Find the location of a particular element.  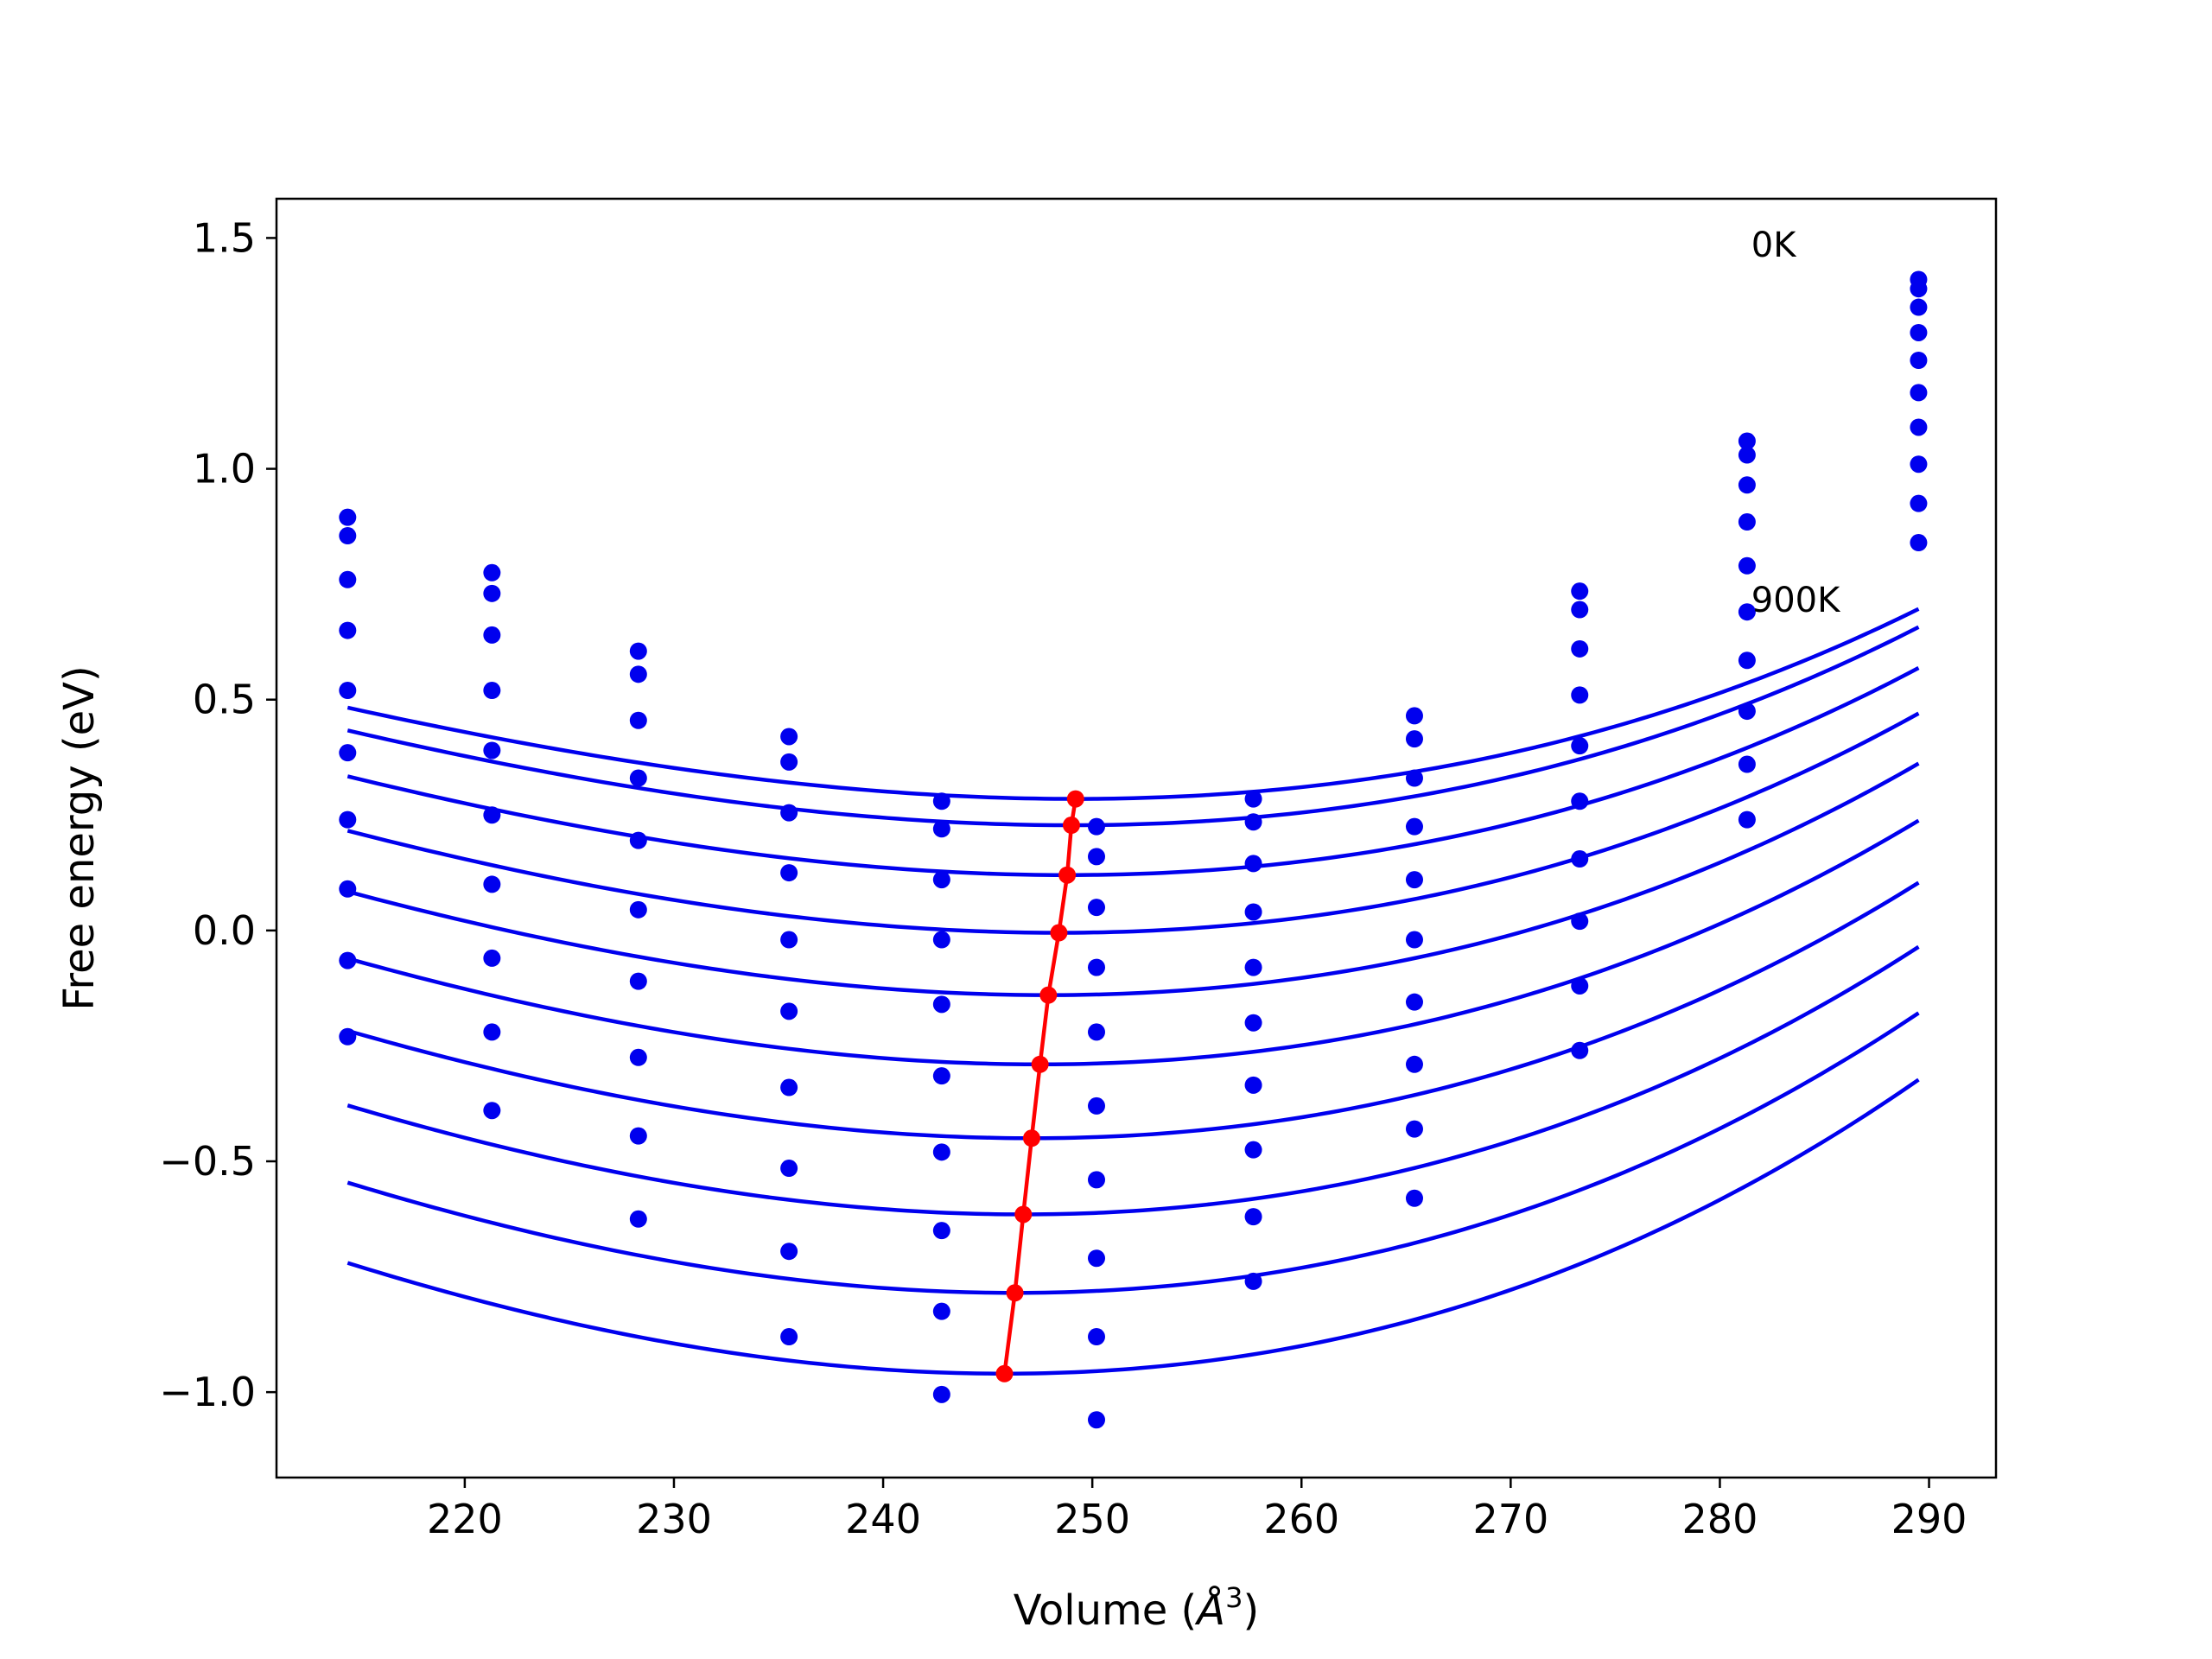

y-tick-label-2: 0.0 is located at coordinates (224, 930).